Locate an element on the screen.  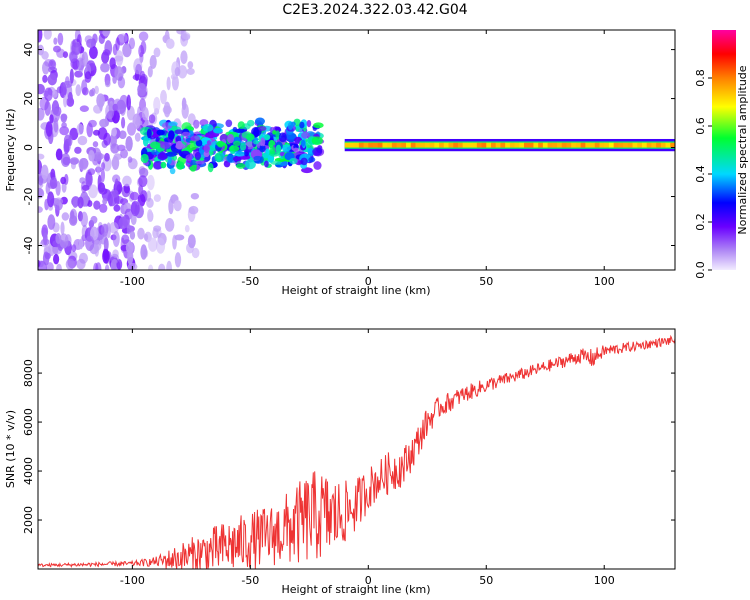
x-tick-label: -100 is located at coordinates (132, 580).